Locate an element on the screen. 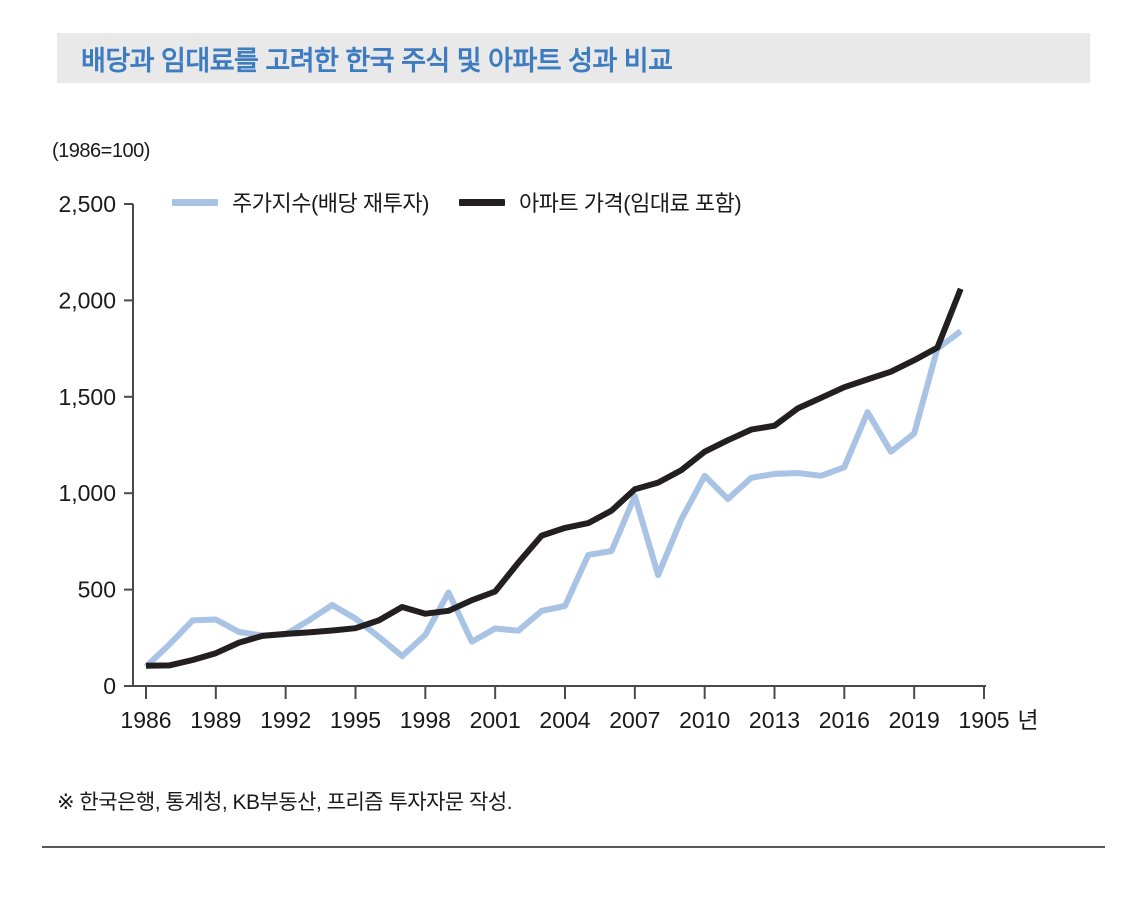 The height and width of the screenshot is (904, 1146). title-banner: 배당과 임대료를 고려한 한국 주식 및 아파트 성과 비교 is located at coordinates (573, 58).